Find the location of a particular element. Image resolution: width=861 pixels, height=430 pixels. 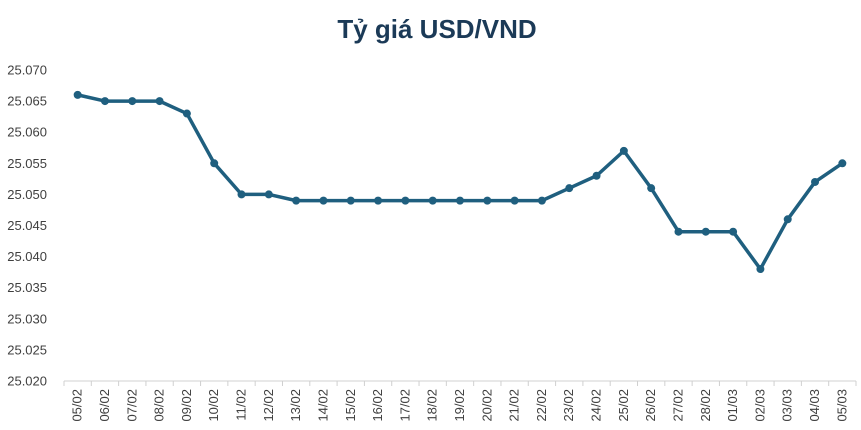

y-tick-label: 25.045 is located at coordinates (27, 225).